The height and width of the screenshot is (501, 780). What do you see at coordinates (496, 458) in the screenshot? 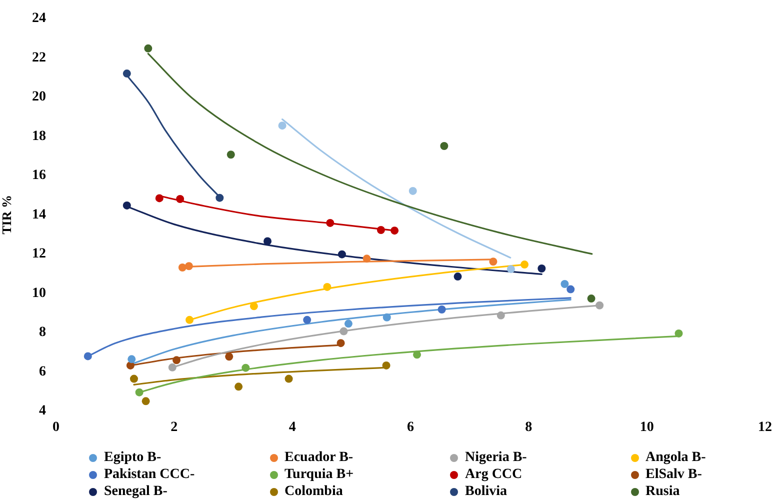
I see `legend-label: Nigeria B-` at bounding box center [496, 458].